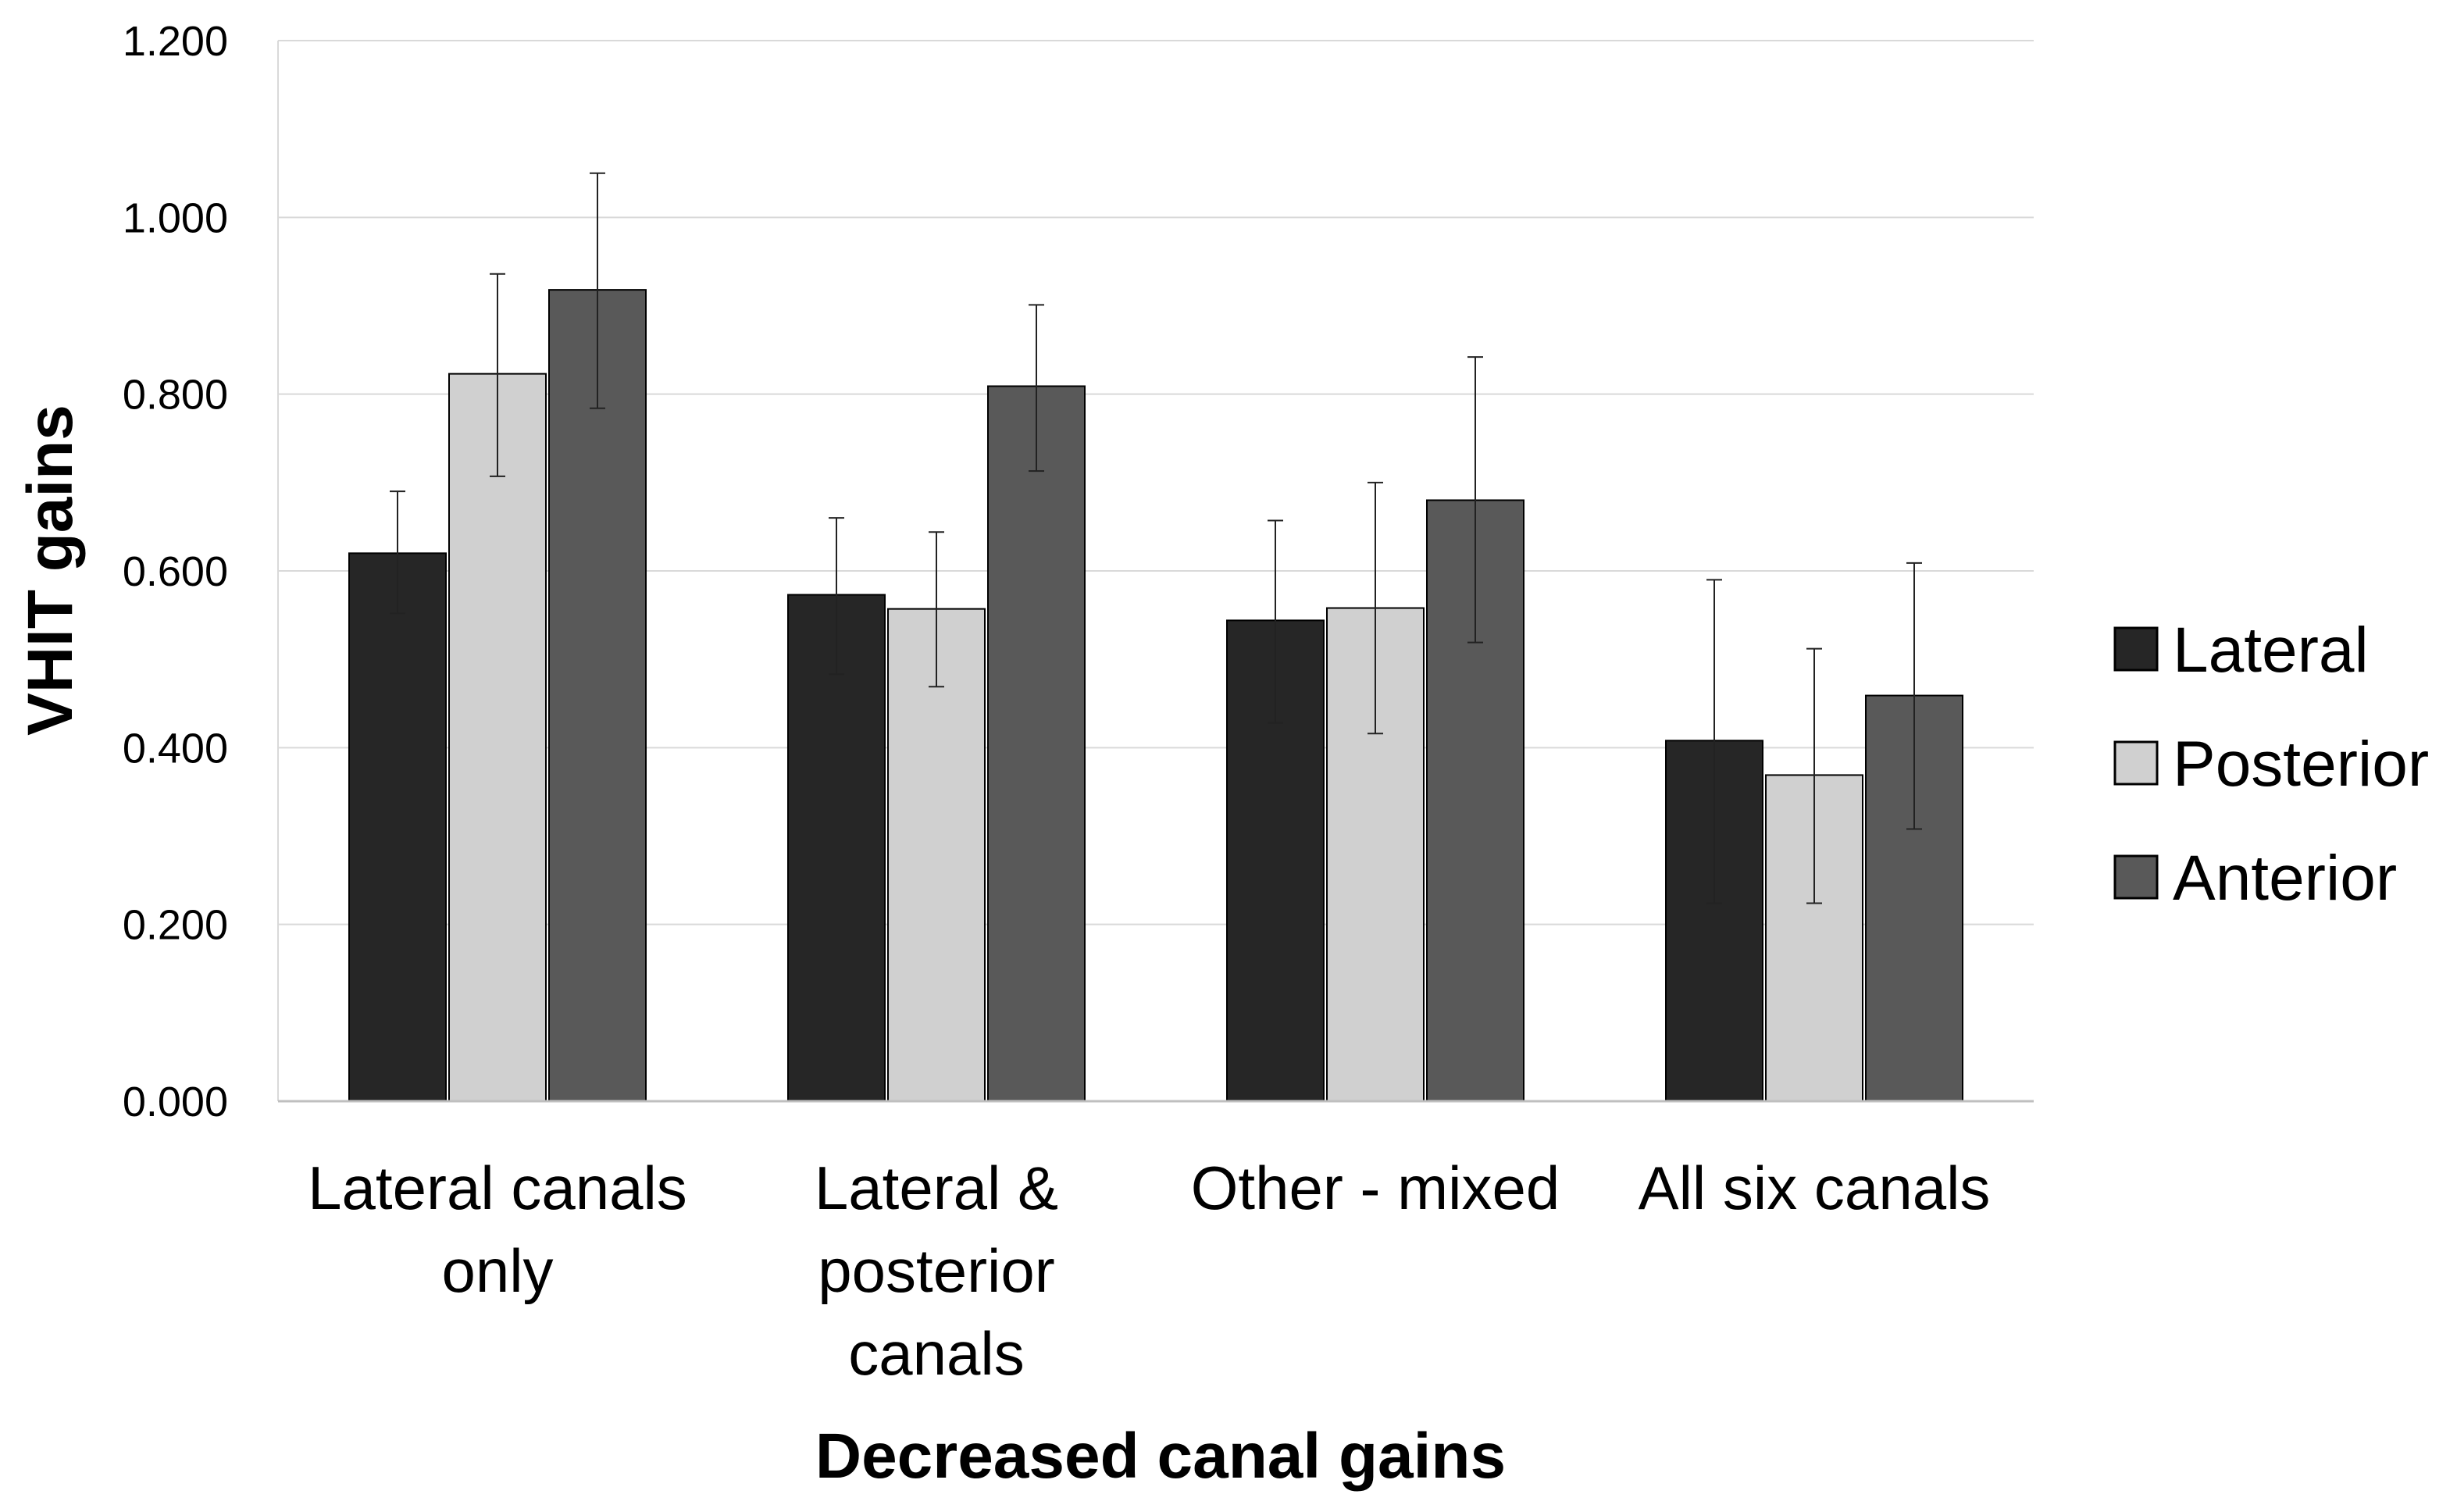  Describe the element at coordinates (2285, 878) in the screenshot. I see `legend-label-anterior: Anterior` at that location.